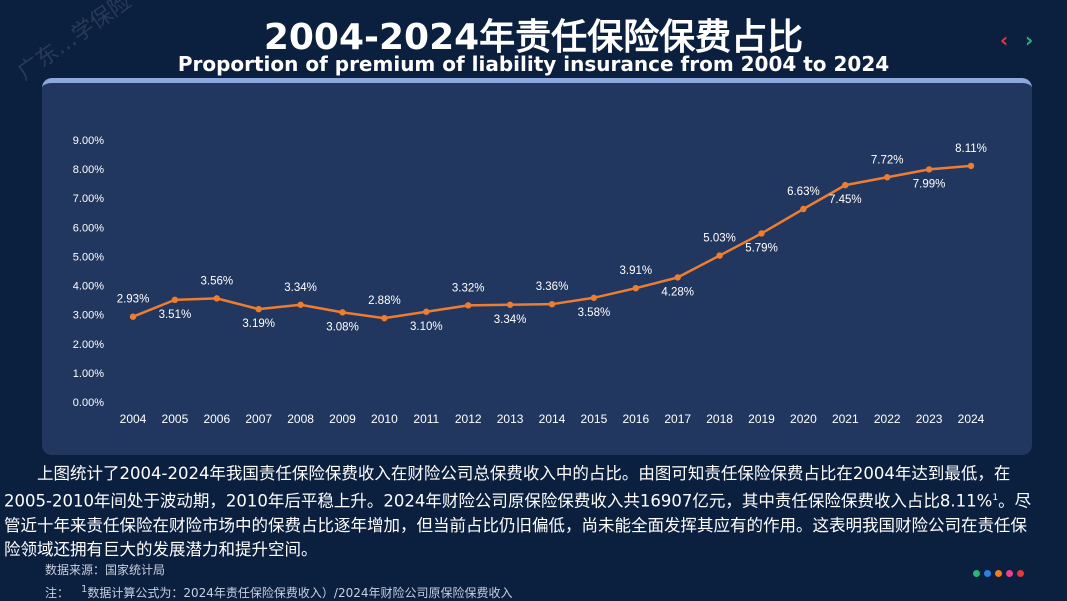  I want to click on x-tick-label: 2008, so click(300, 419).